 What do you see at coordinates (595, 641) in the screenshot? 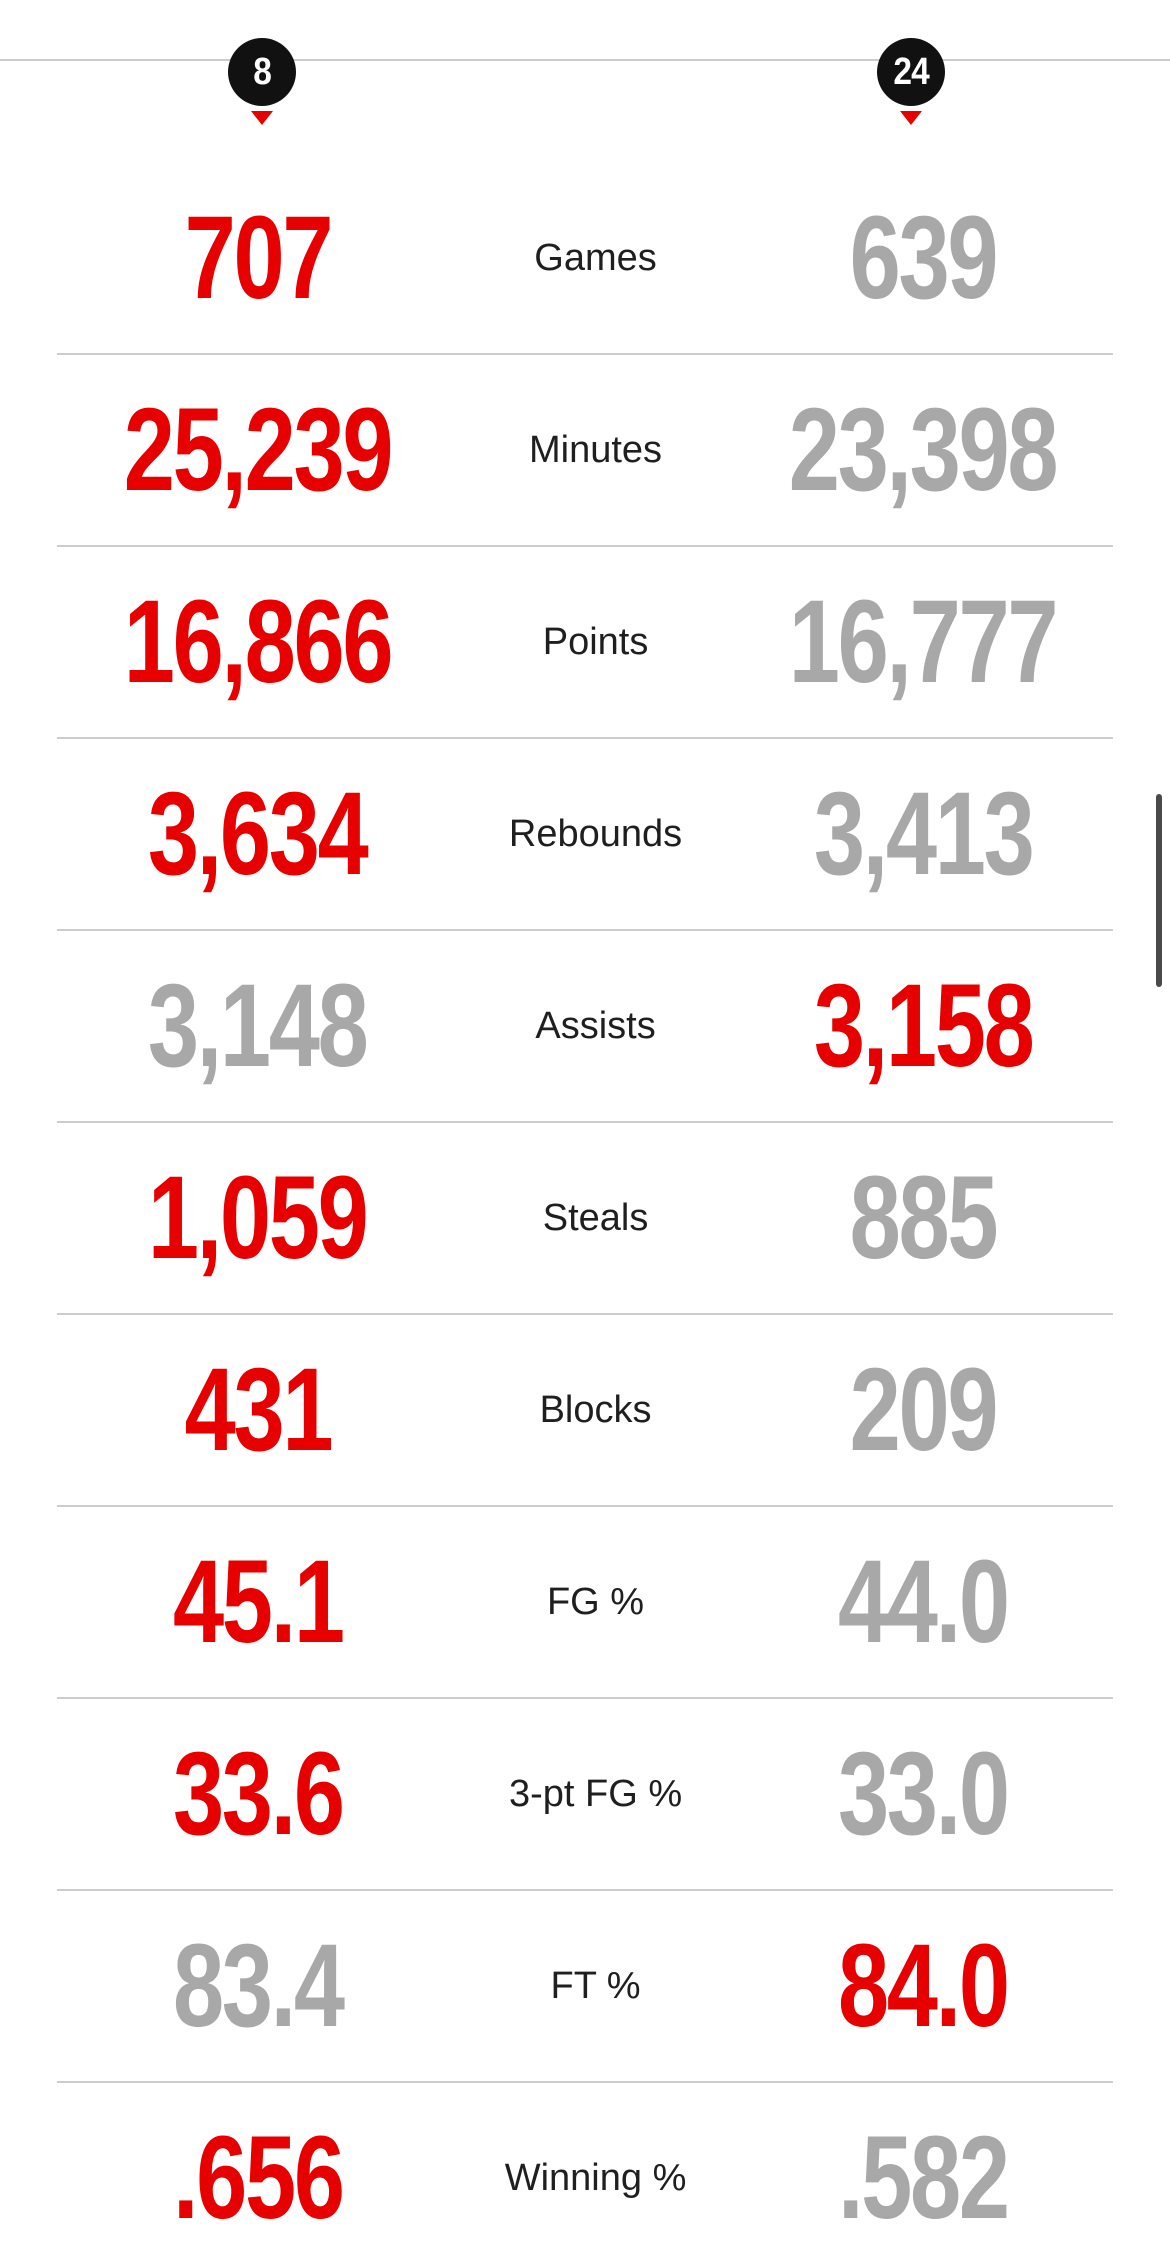
I see `stat-label: Points` at bounding box center [595, 641].